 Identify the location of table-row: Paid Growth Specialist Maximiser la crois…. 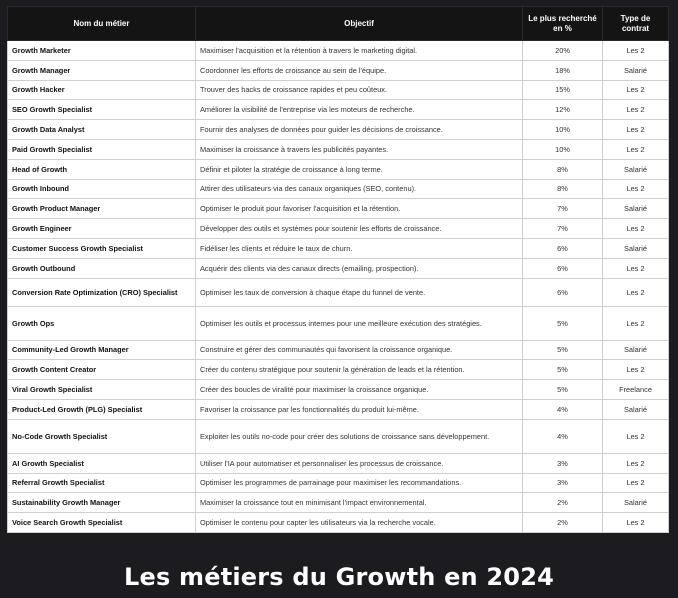
(338, 149).